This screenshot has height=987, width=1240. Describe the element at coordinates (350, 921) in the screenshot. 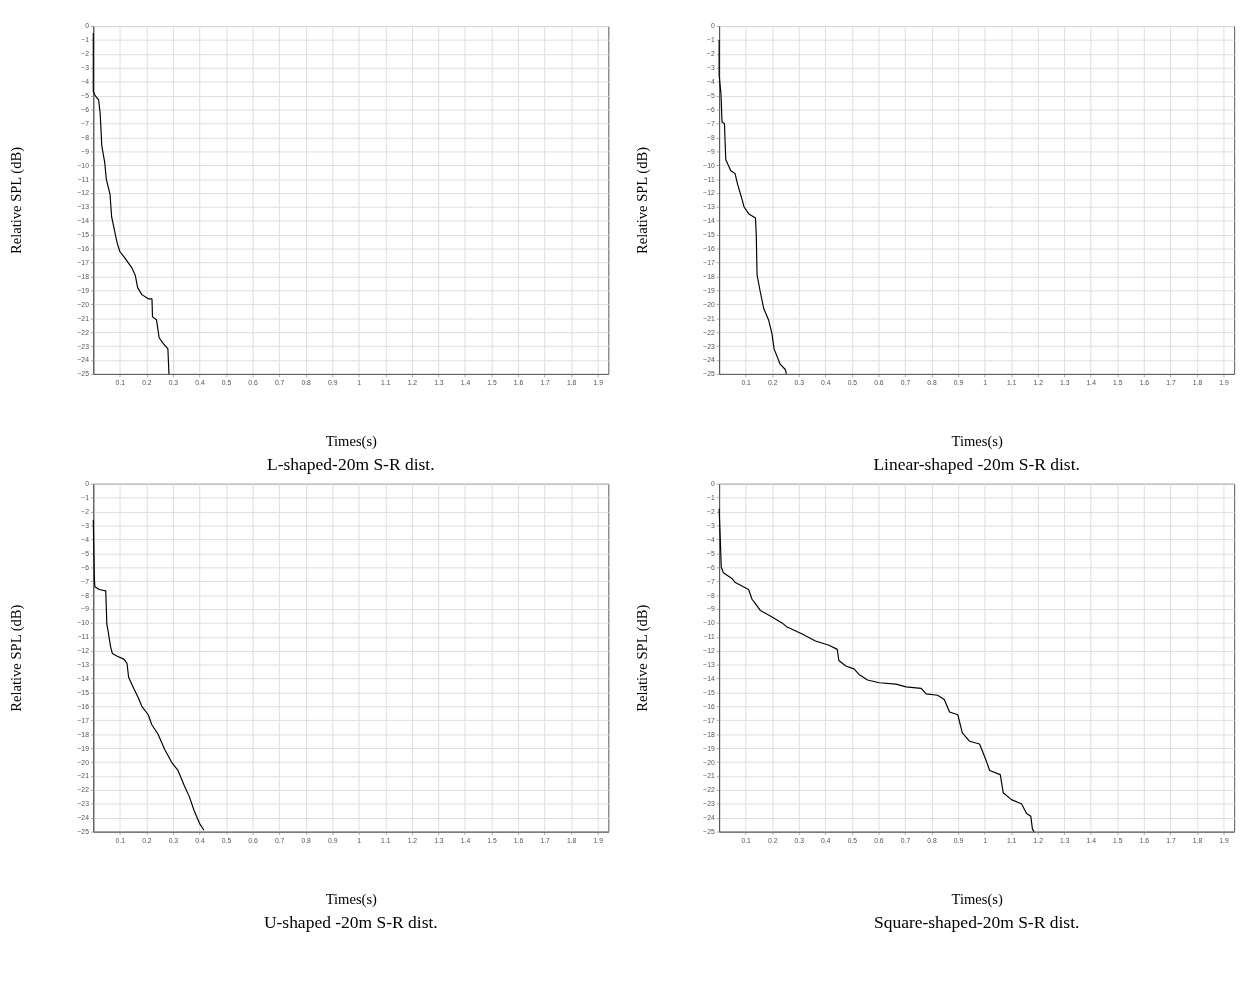

I see `text: U-shaped -20m S-R dist.` at that location.